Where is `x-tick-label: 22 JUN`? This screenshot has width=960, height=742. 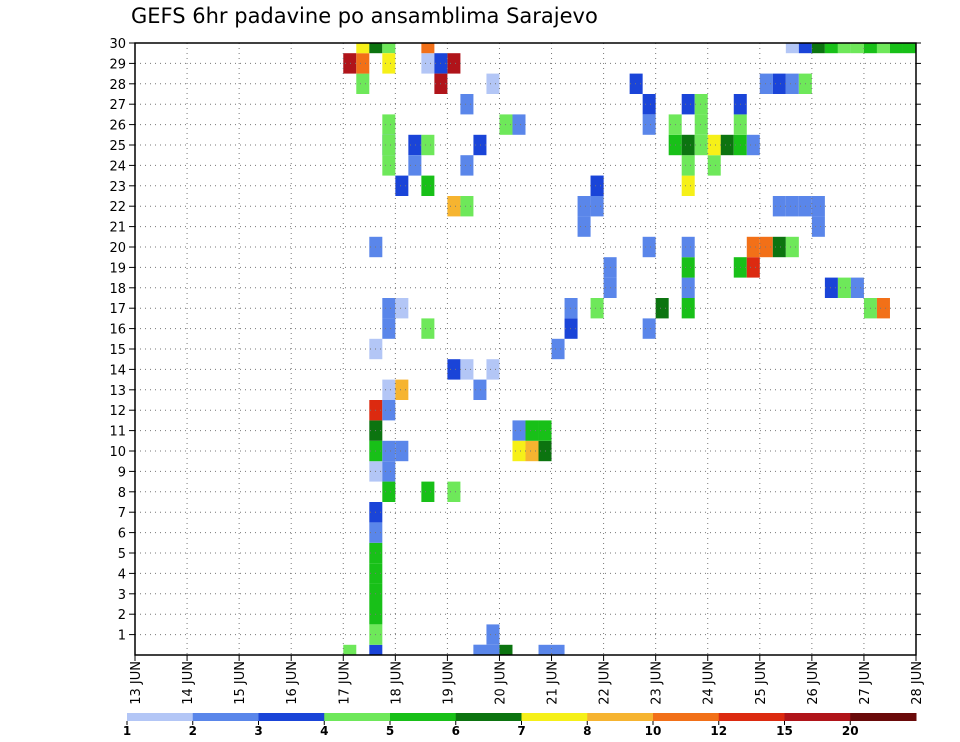 x-tick-label: 22 JUN is located at coordinates (605, 683).